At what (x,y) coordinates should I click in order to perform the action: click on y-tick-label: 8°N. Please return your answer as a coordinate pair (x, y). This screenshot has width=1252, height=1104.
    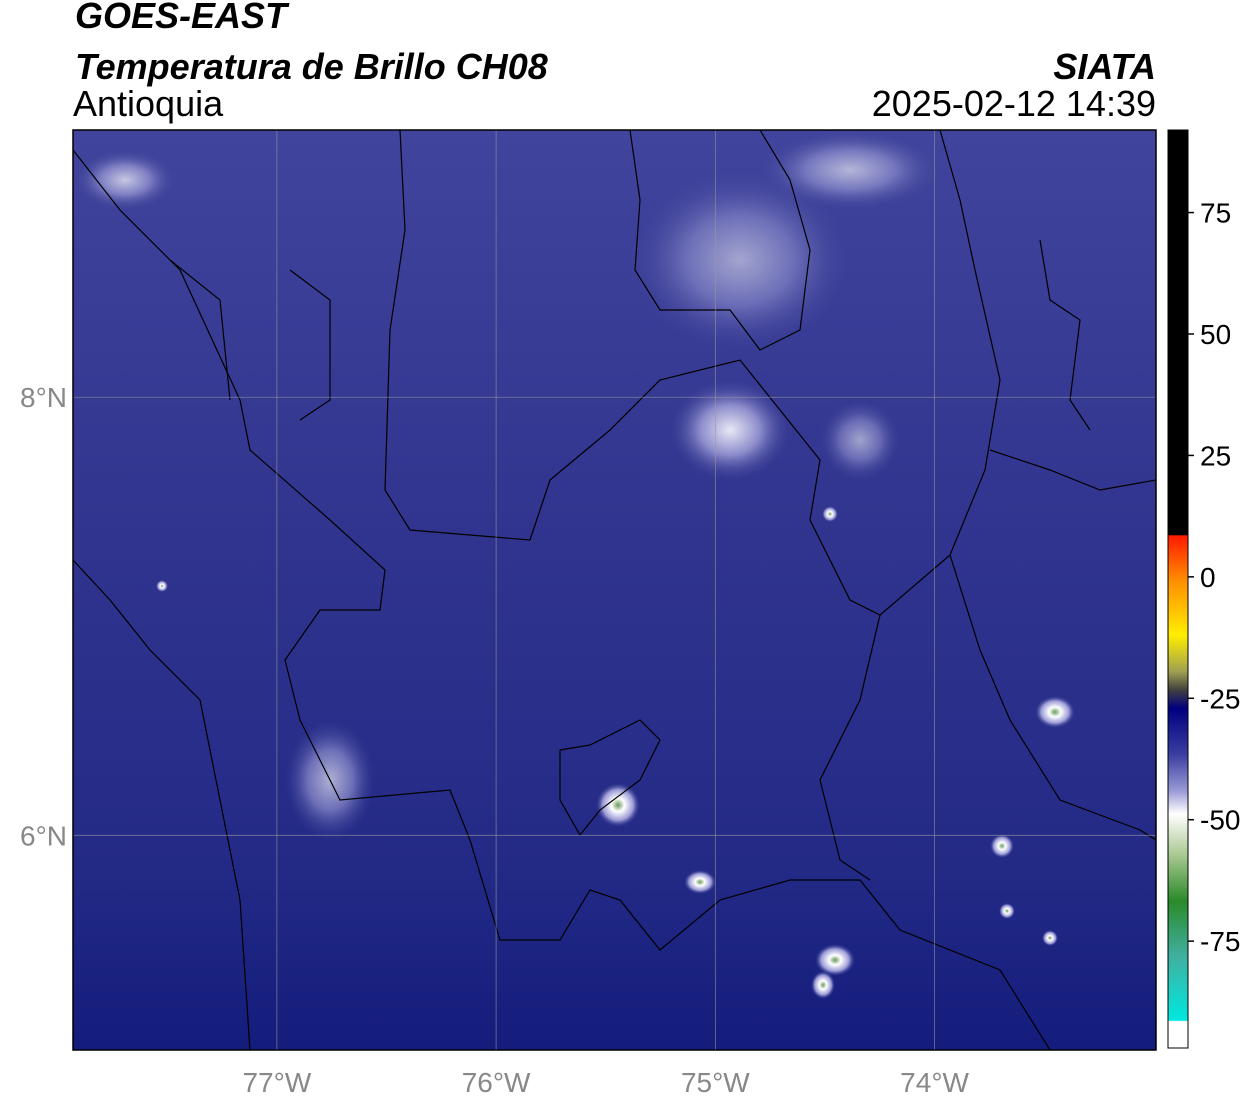
    Looking at the image, I should click on (43, 397).